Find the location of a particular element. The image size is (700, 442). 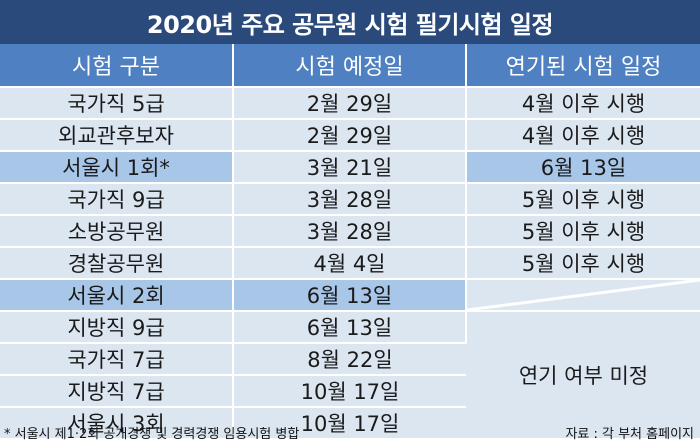

table-row: 소방공무원 3월 28일 5월 이후 시행 is located at coordinates (350, 231).